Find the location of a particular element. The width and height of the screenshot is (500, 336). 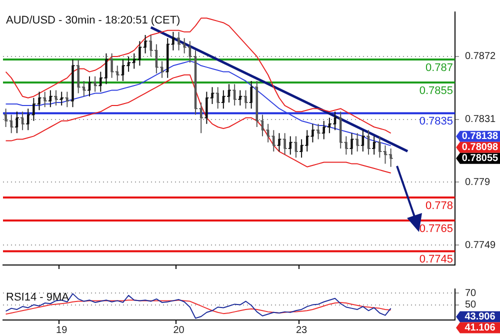

ref-line-label: 0.7855 is located at coordinates (436, 91).